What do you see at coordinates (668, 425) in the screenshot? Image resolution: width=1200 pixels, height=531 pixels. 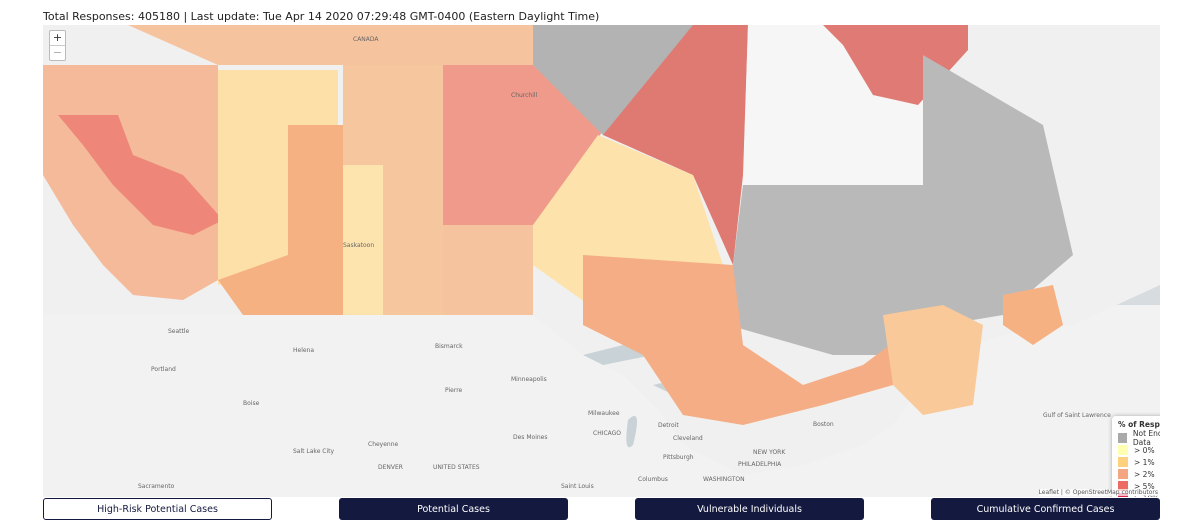 I see `place-label: Detroit` at bounding box center [668, 425].